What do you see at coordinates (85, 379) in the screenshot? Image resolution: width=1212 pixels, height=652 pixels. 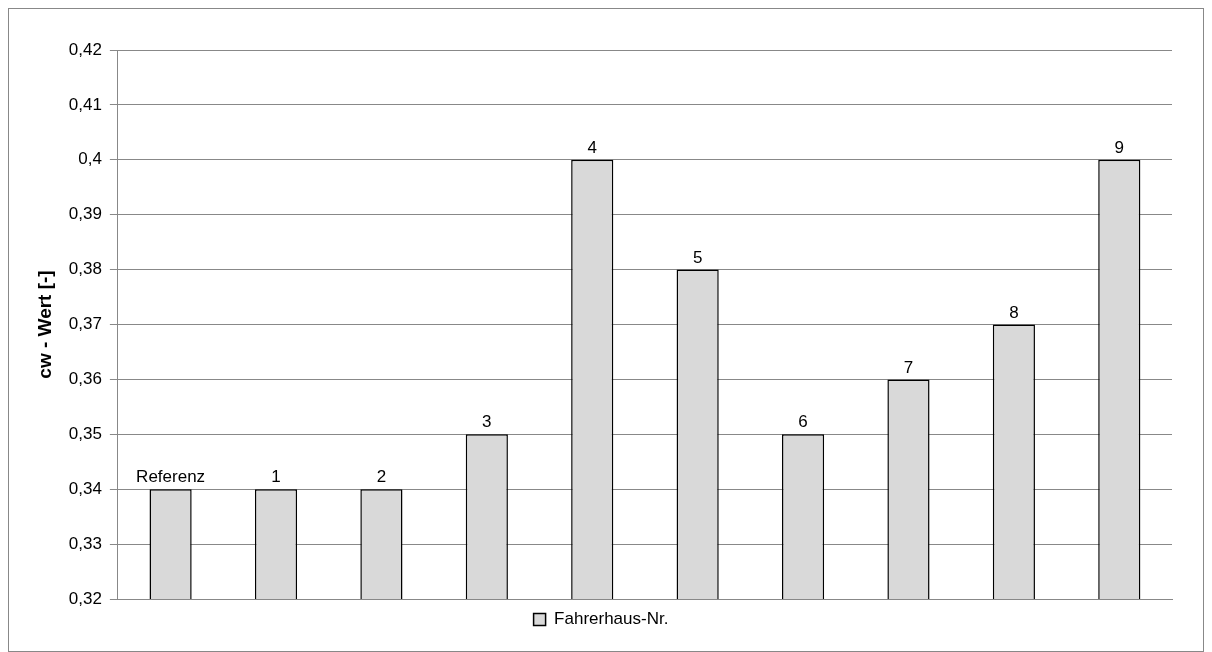 I see `y-tick-label: 0,36` at bounding box center [85, 379].